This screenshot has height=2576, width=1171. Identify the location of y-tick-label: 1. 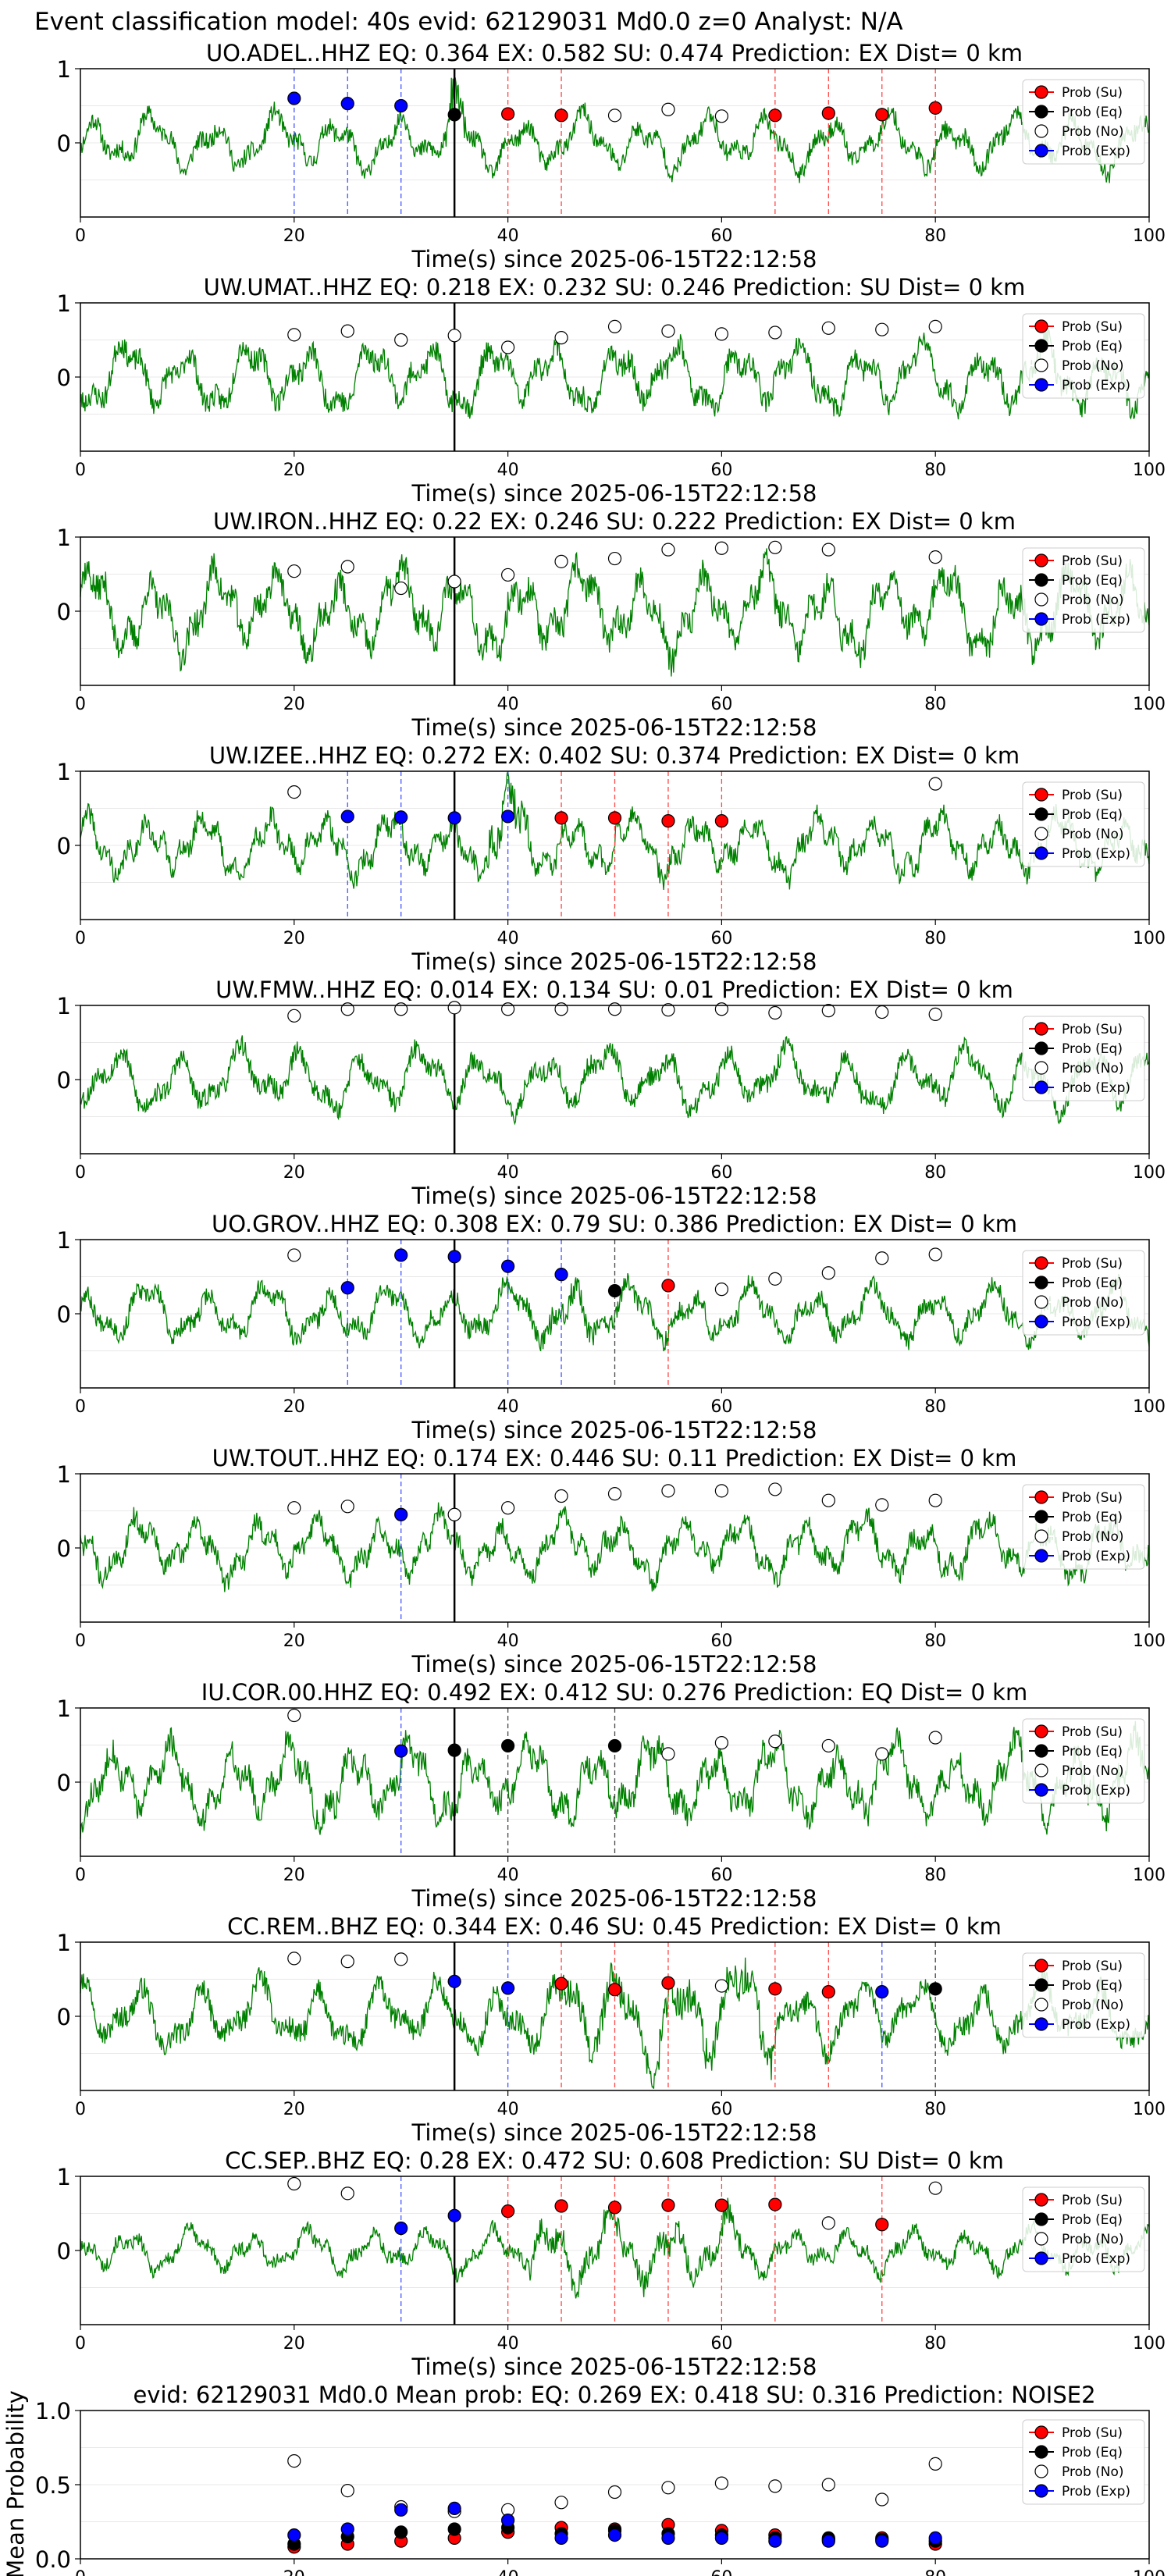
(64, 772).